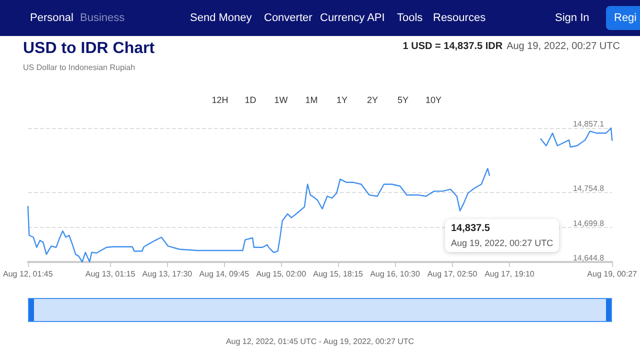  What do you see at coordinates (167, 274) in the screenshot?
I see `x-tick-label: Aug 13, 17:30` at bounding box center [167, 274].